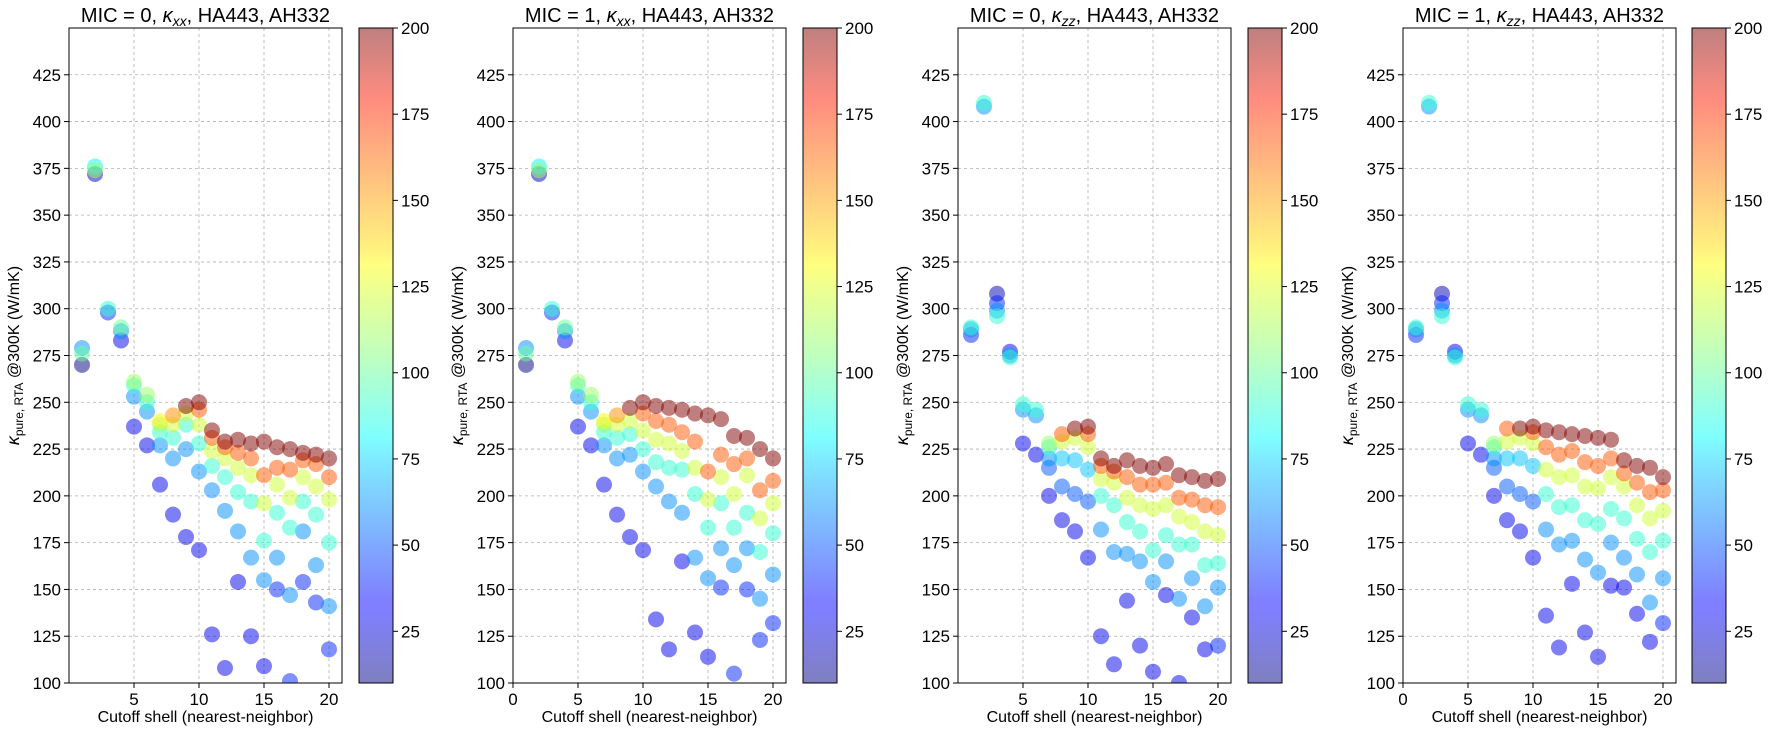  What do you see at coordinates (1381, 122) in the screenshot?
I see `y-tick-label: 400` at bounding box center [1381, 122].